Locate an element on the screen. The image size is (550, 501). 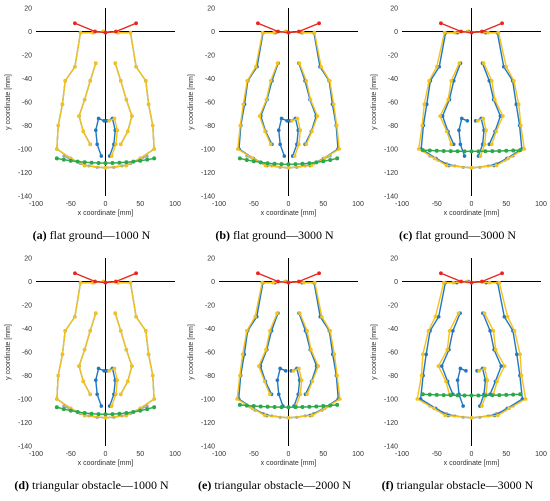
blue-inner-right-line is located at coordinates (308, 353).